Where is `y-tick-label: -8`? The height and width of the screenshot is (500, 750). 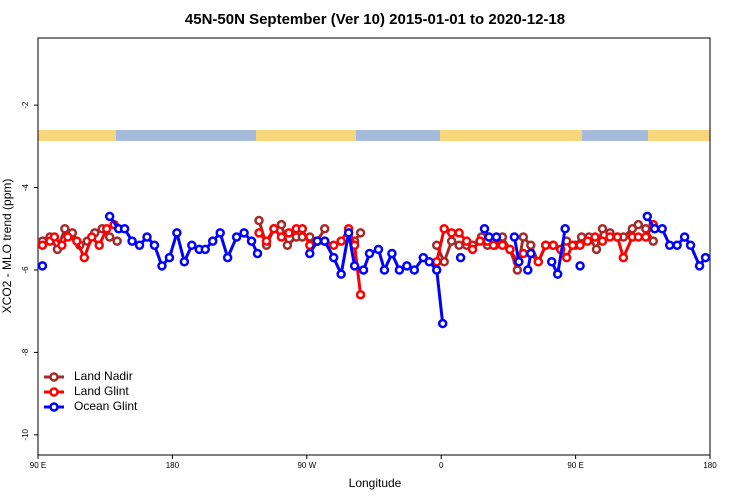 y-tick-label: -8 is located at coordinates (25, 352).